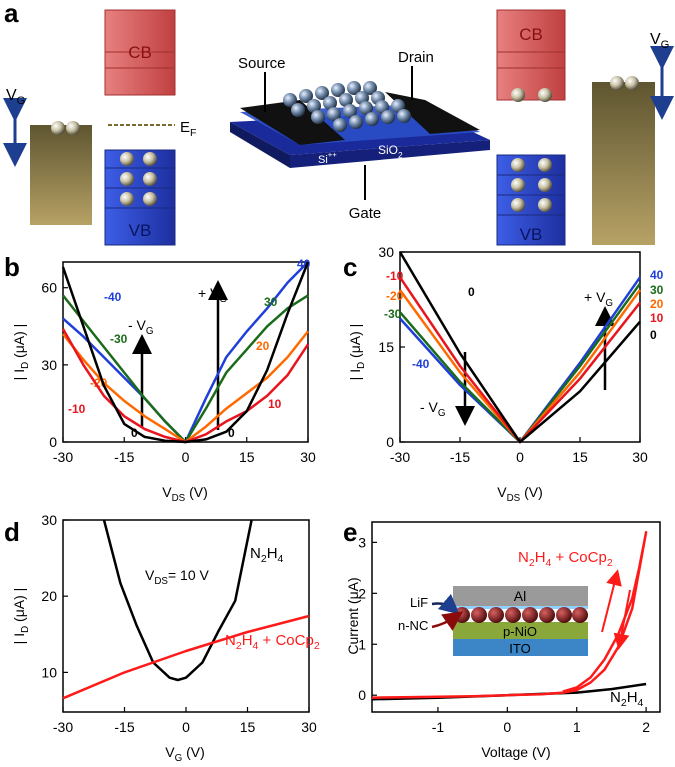 This screenshot has width=675, height=767. What do you see at coordinates (272, 553) in the screenshot?
I see `series-label: H` at bounding box center [272, 553].